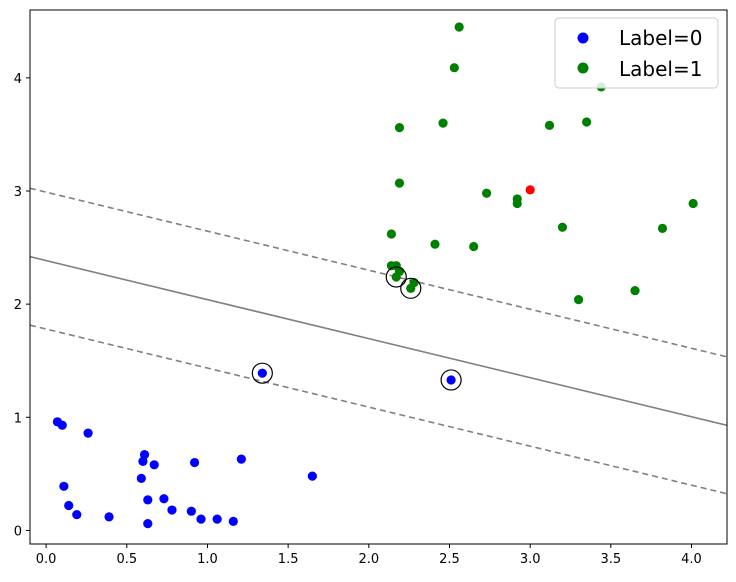 This screenshot has width=736, height=582. I want to click on y-axis: 0 1 2 3 4, so click(22, 305).